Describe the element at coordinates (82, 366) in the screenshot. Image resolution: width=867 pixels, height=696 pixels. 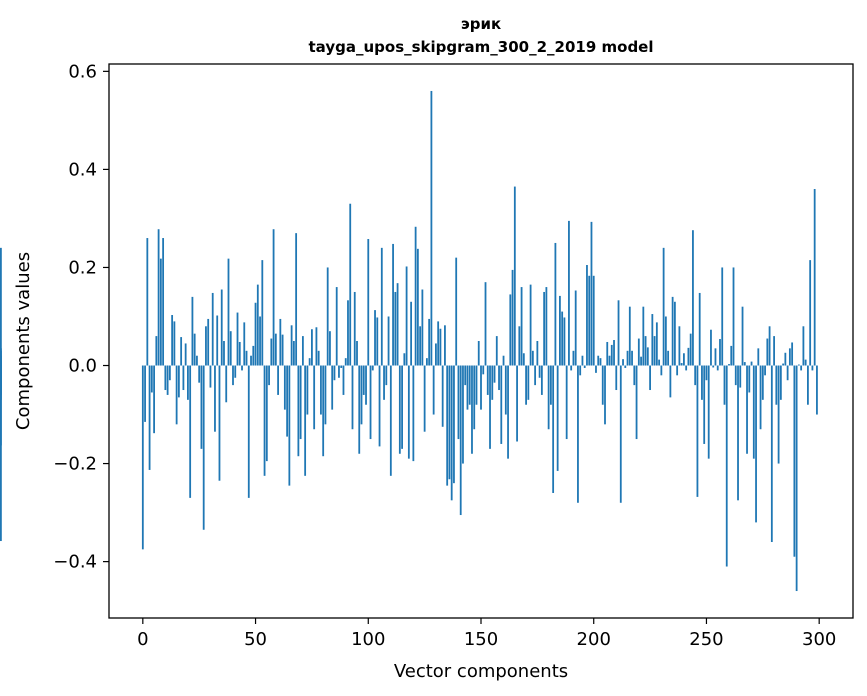
I see `y-tick-label-2: 0.0` at that location.